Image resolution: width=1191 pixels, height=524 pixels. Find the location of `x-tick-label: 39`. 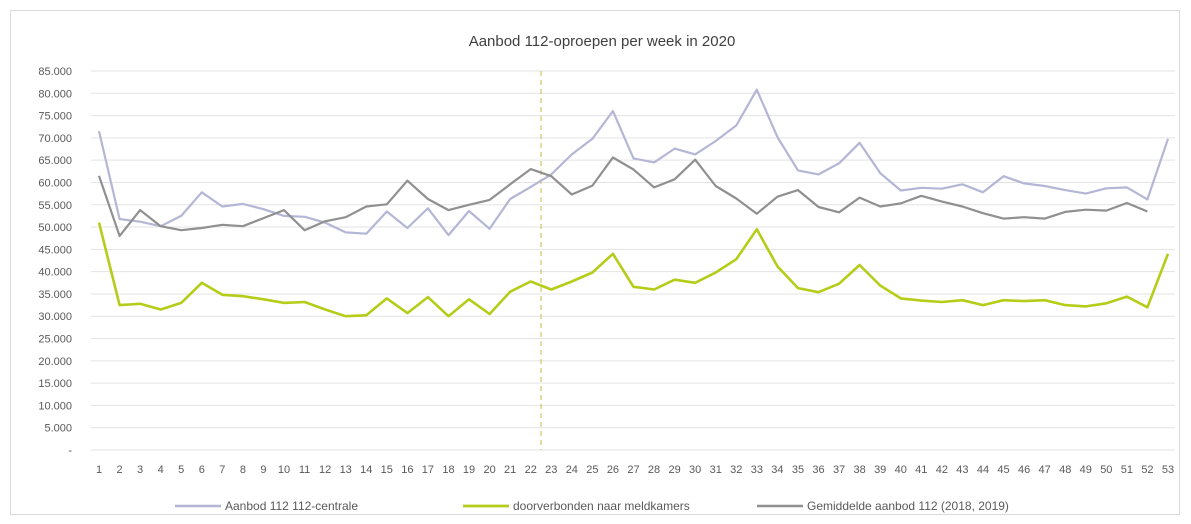

x-tick-label: 39 is located at coordinates (880, 470).